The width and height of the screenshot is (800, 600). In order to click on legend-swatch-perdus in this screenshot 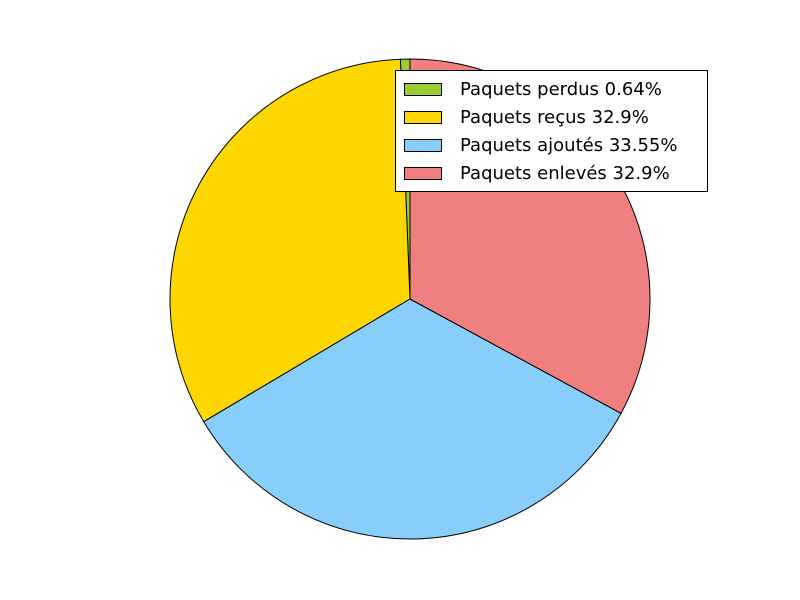, I will do `click(423, 89)`.